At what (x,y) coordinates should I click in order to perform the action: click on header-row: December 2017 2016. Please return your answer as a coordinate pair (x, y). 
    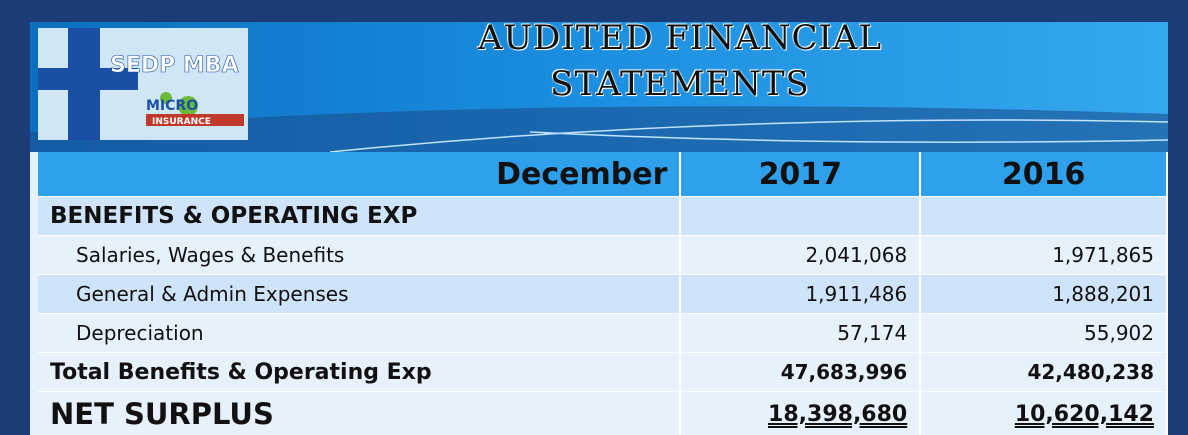
    Looking at the image, I should click on (603, 174).